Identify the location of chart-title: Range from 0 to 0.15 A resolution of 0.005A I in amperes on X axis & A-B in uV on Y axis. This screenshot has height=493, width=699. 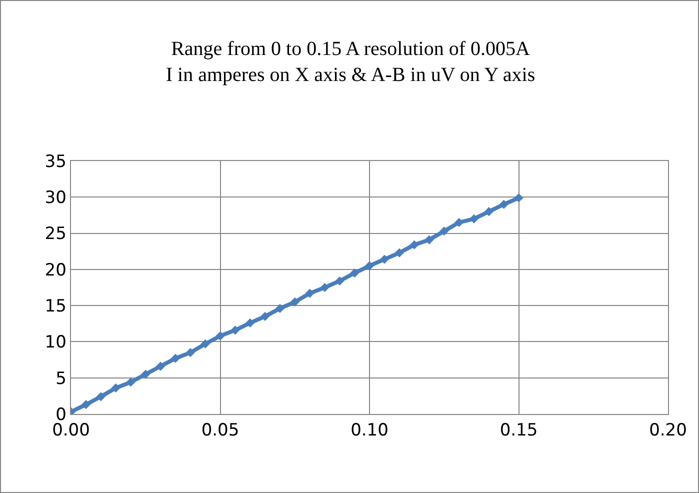
(351, 62).